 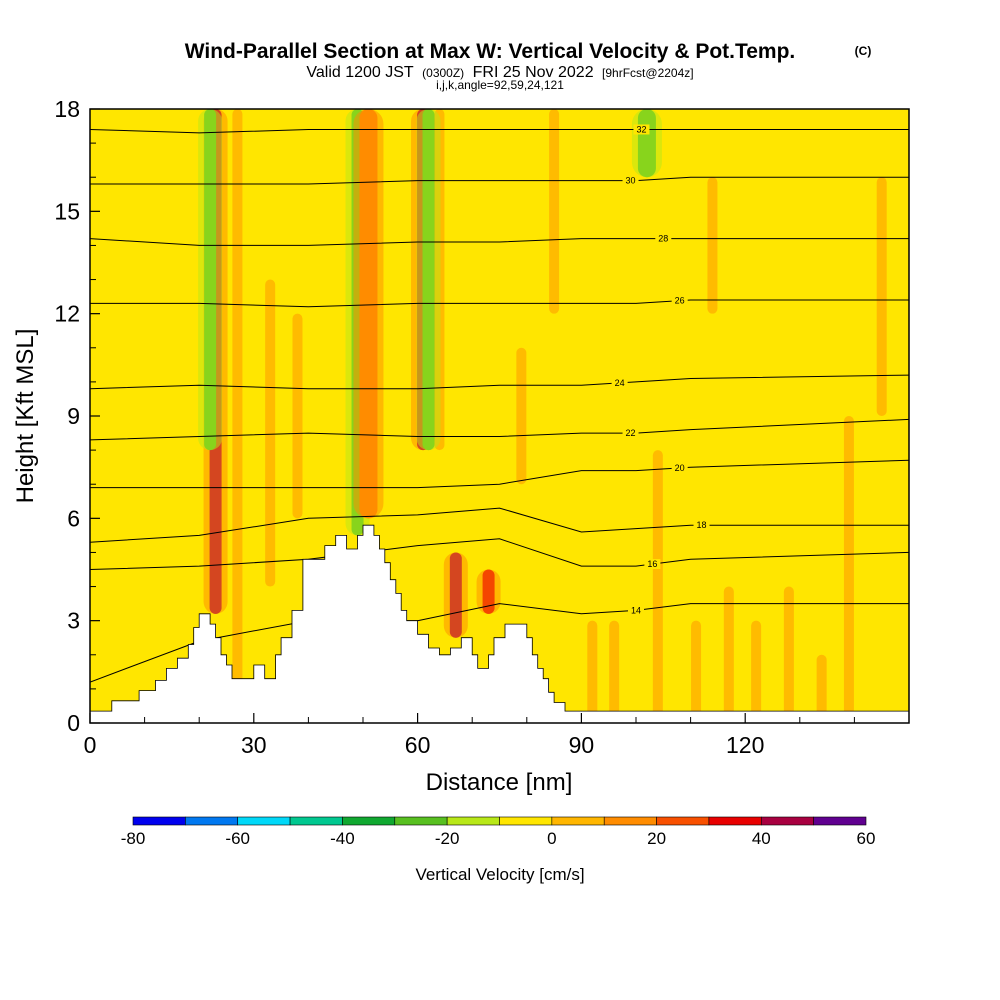 What do you see at coordinates (90, 745) in the screenshot?
I see `x-tick-label: 0` at bounding box center [90, 745].